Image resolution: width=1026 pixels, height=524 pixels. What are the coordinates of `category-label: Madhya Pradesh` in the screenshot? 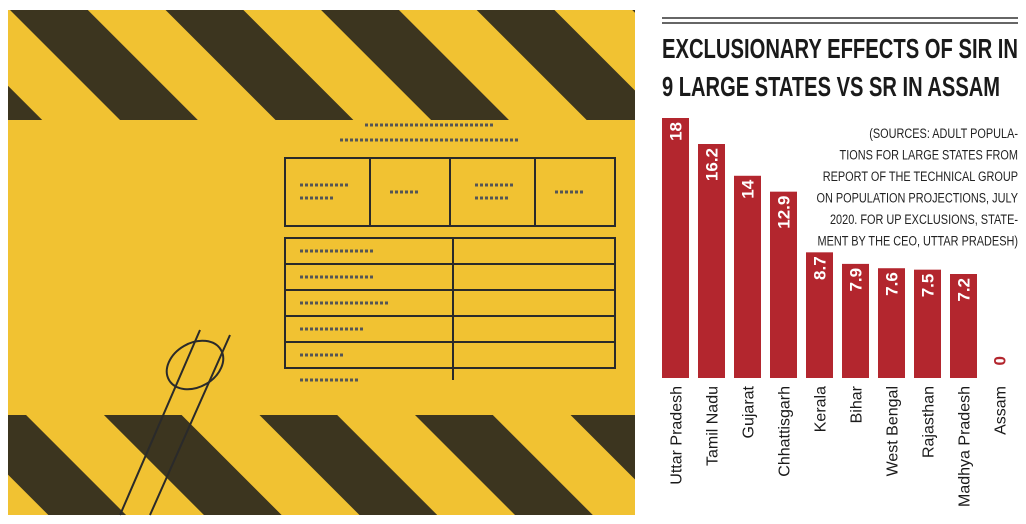 It's located at (965, 446).